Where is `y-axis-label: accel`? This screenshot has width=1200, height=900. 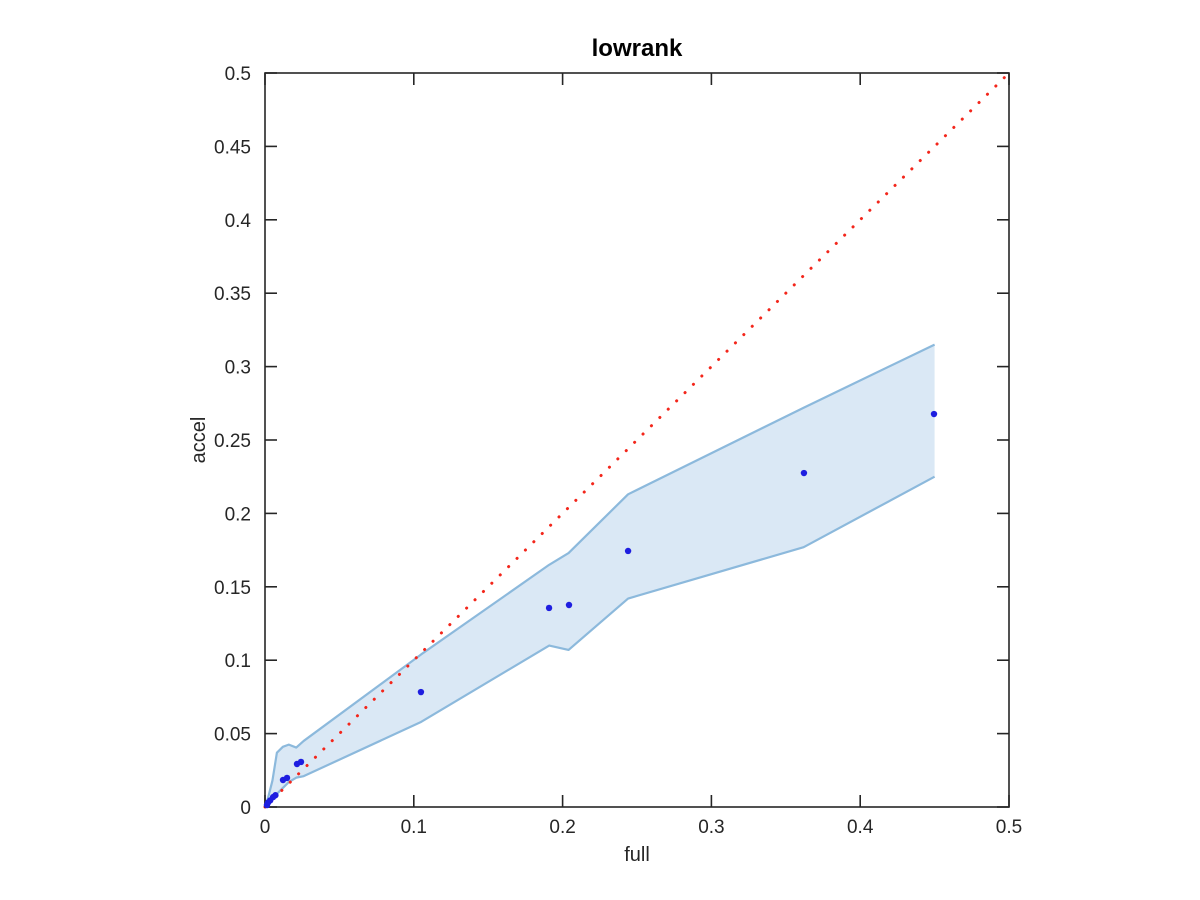
y-axis-label: accel is located at coordinates (199, 440).